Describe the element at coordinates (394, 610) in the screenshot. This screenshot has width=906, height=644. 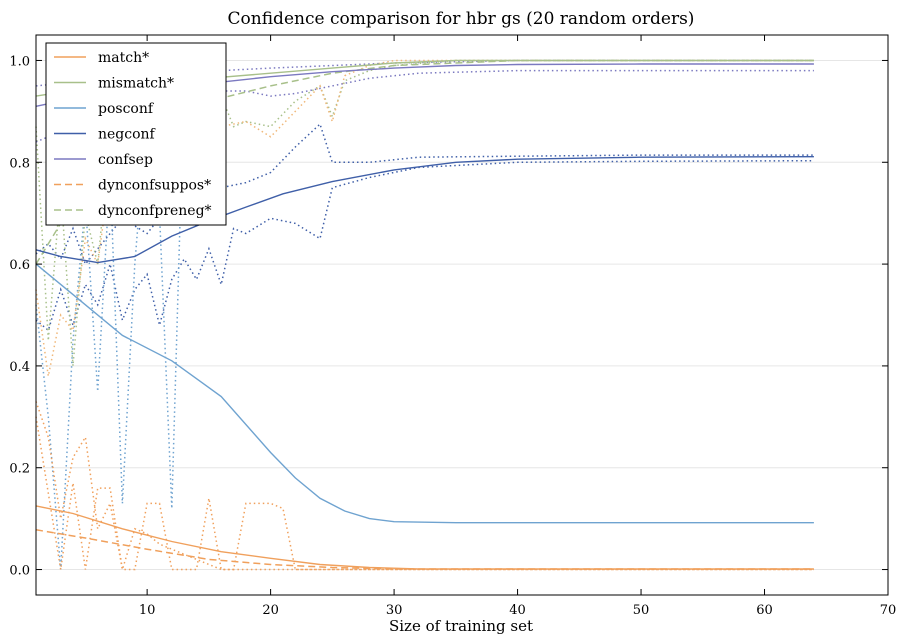
I see `x-tick-label: 30` at that location.